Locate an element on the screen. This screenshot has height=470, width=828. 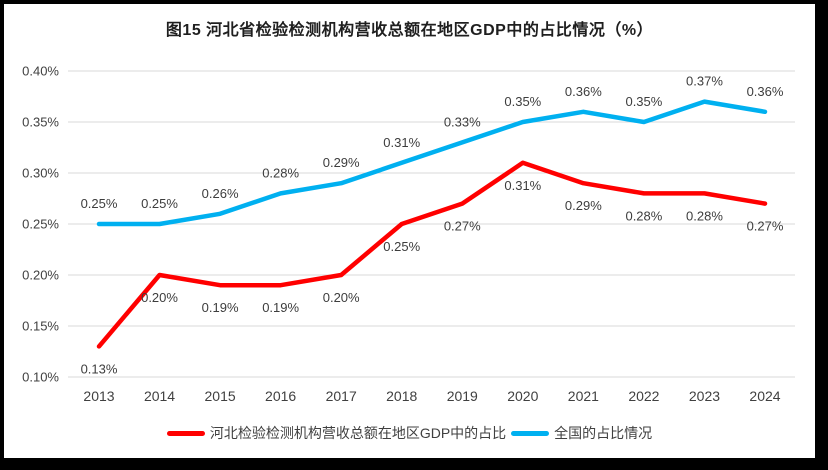
data-label: 0.13% is located at coordinates (99, 368).